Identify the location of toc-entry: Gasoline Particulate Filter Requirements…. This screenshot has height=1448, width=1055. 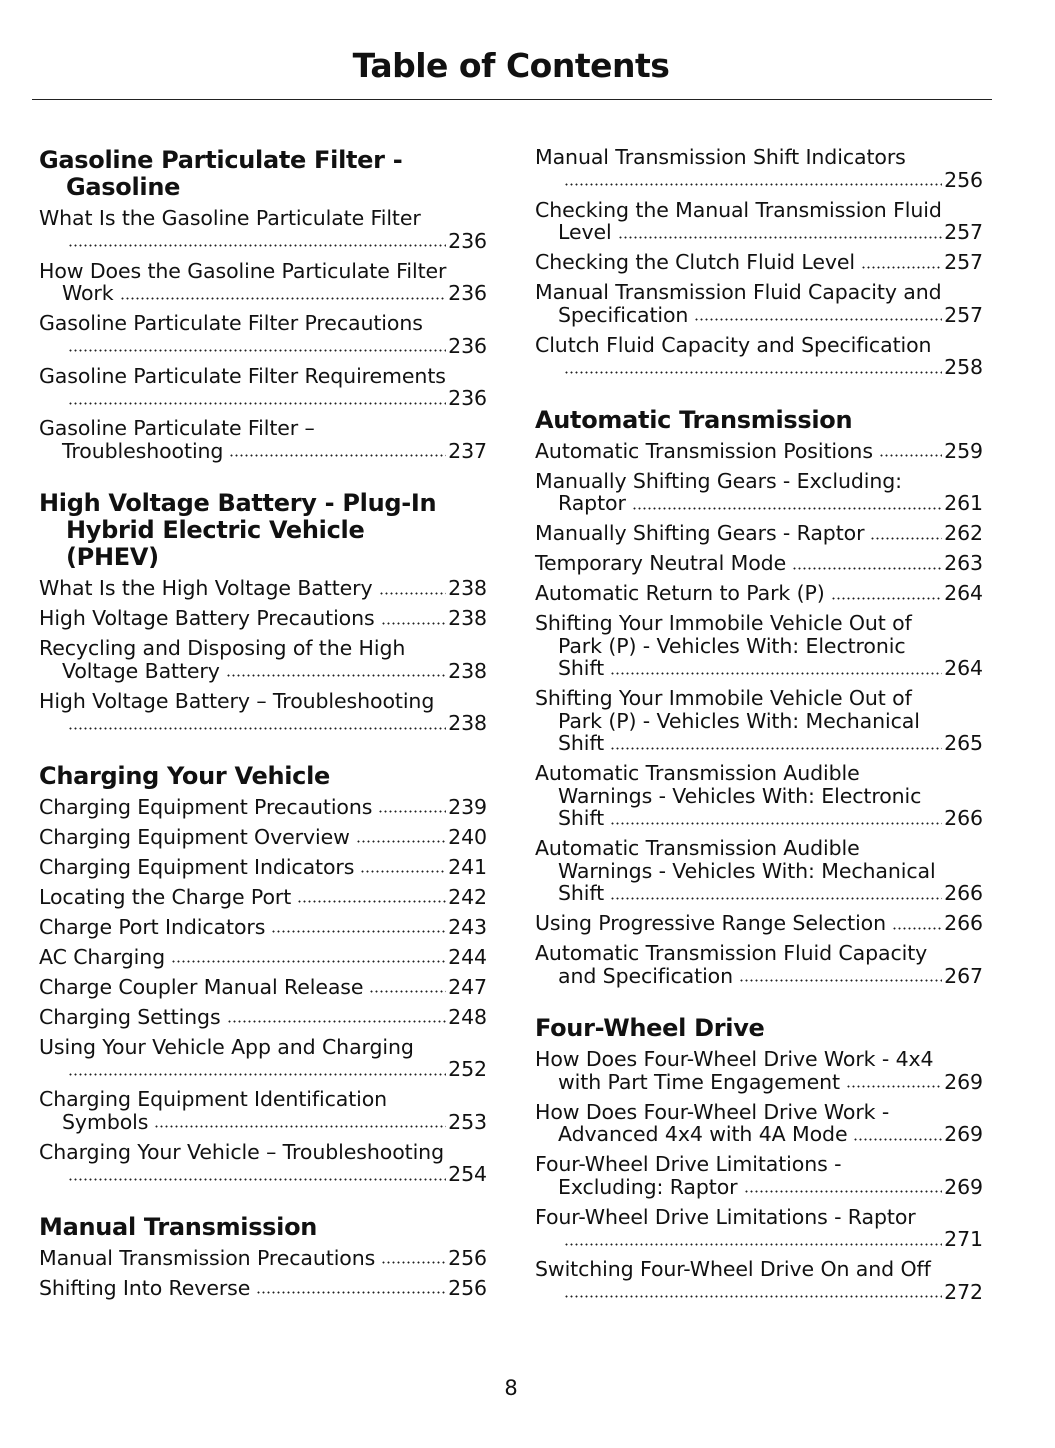
(263, 386).